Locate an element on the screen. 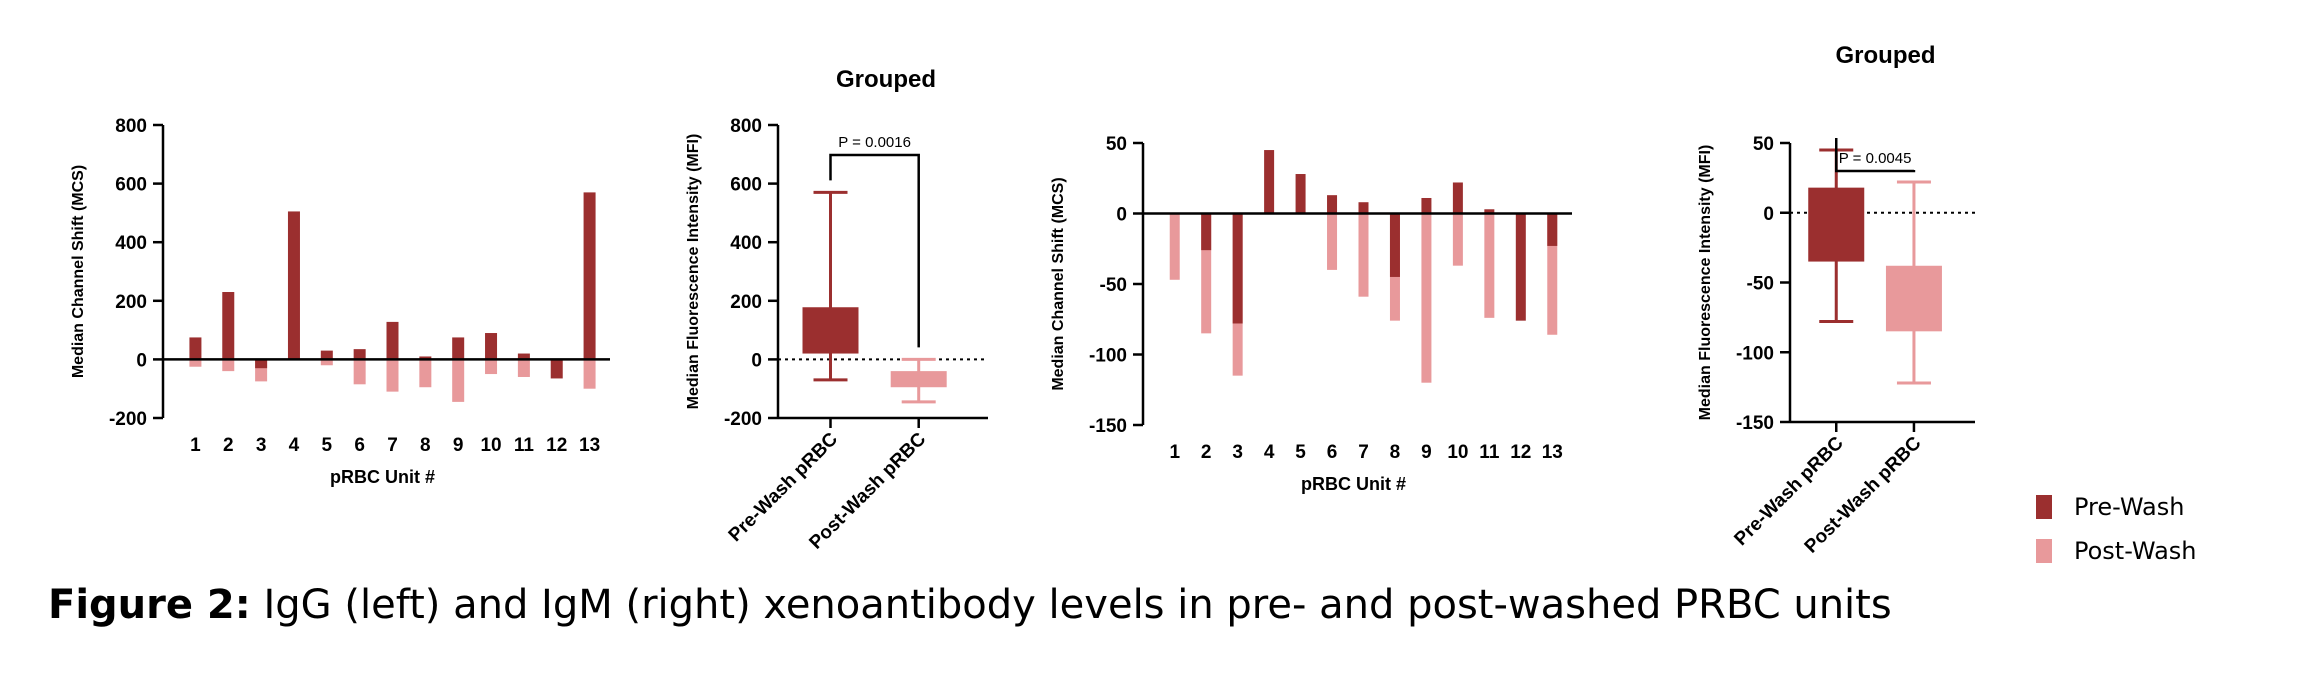  x-tick-label: 13 is located at coordinates (1552, 452).